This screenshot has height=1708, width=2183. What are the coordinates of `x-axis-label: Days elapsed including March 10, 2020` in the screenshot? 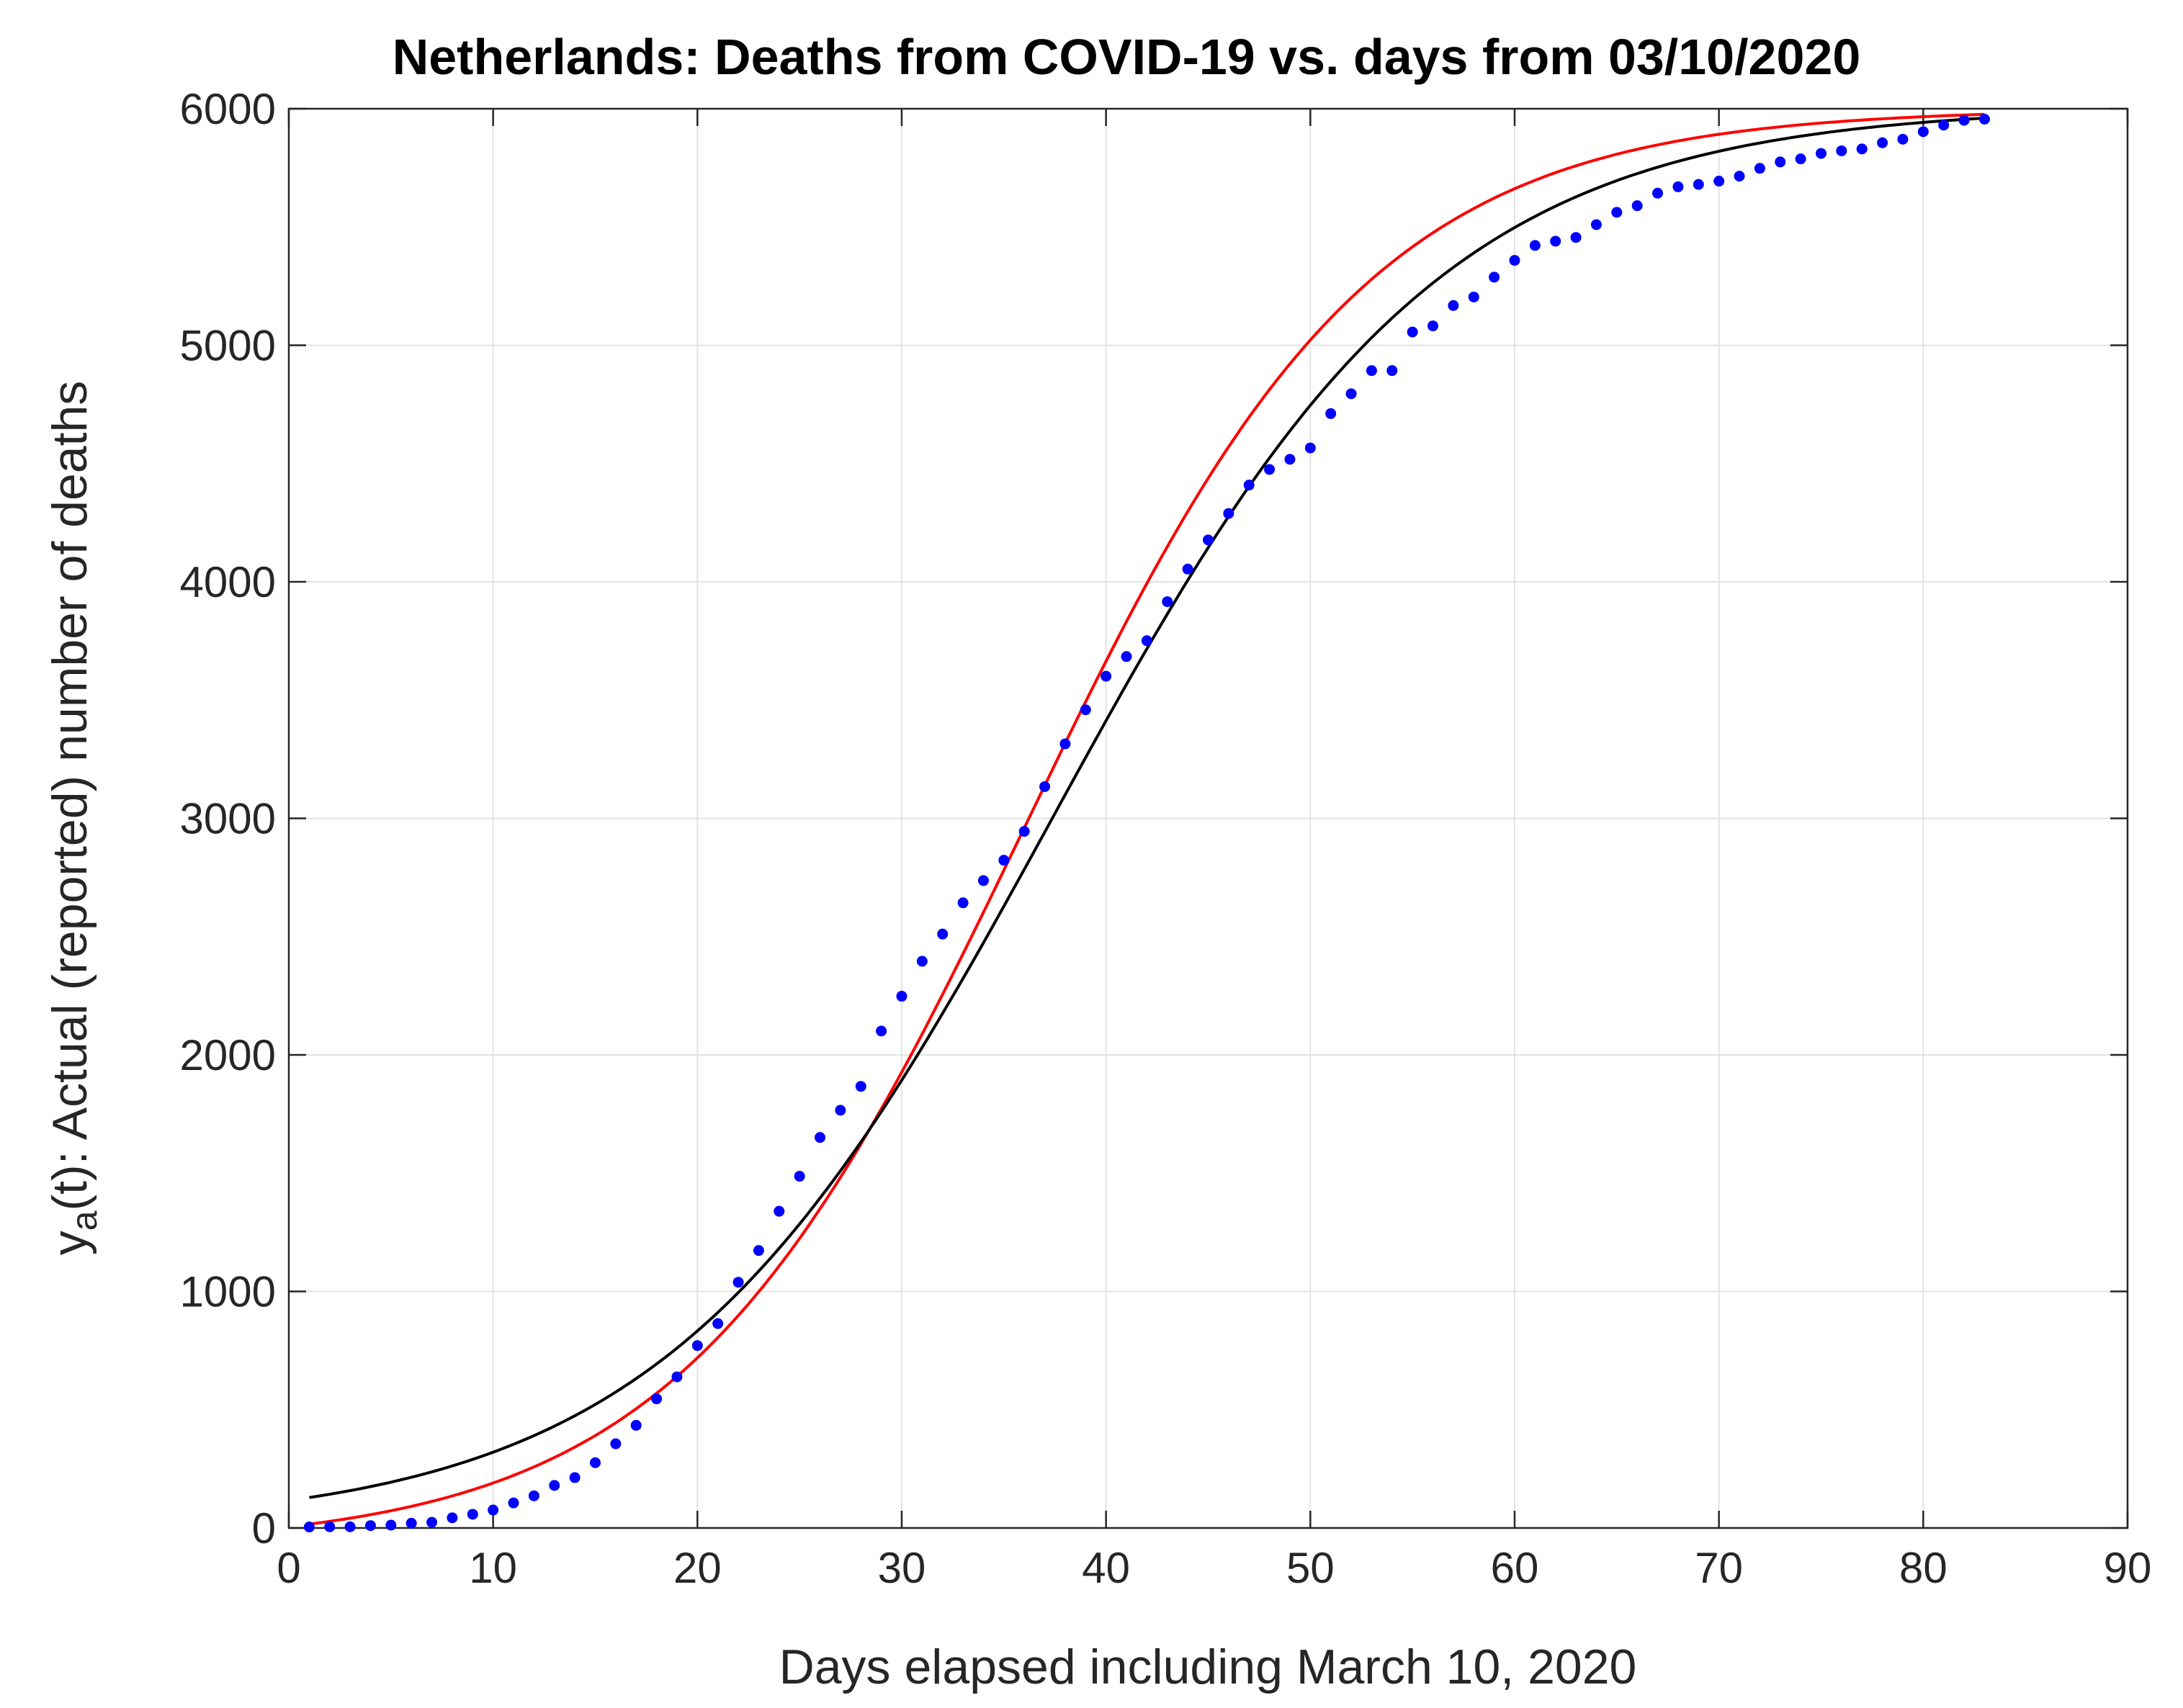 It's located at (1208, 1667).